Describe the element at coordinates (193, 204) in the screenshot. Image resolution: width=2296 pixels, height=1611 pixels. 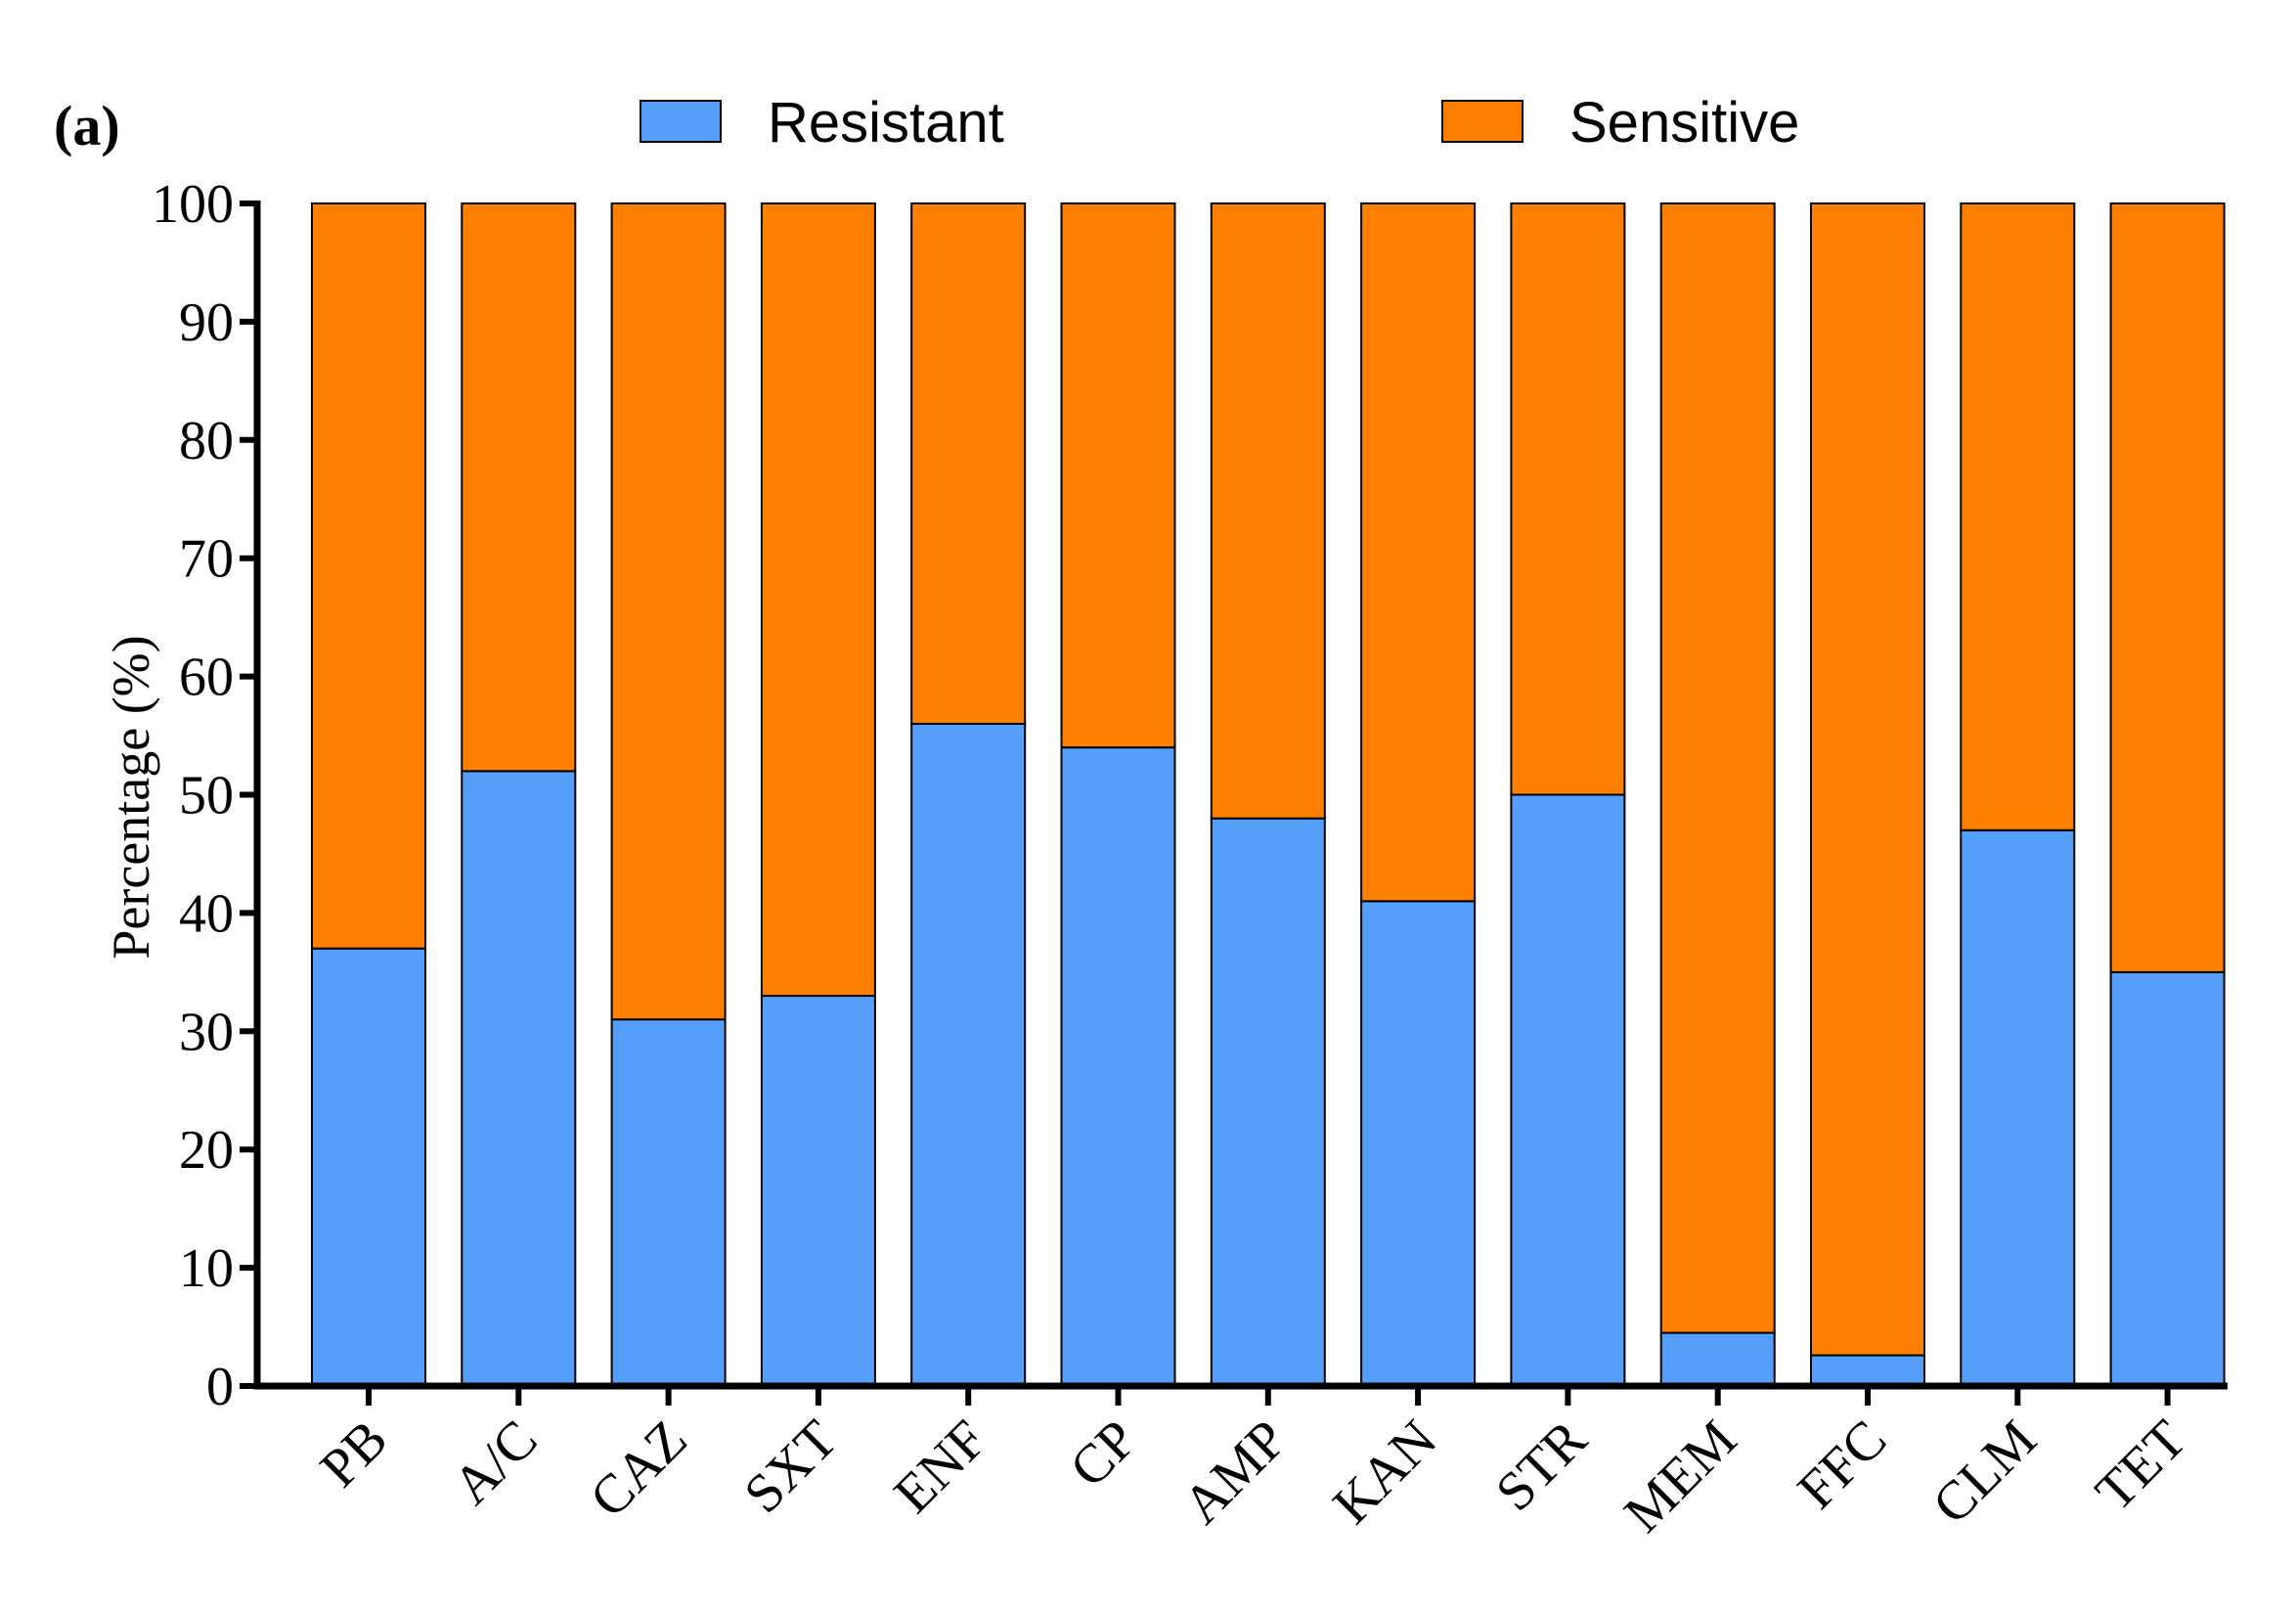
I see `y-tick-label-100: 100` at that location.